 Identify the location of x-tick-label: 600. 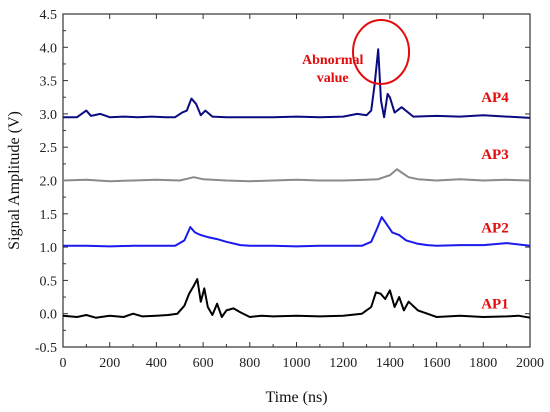
(203, 363).